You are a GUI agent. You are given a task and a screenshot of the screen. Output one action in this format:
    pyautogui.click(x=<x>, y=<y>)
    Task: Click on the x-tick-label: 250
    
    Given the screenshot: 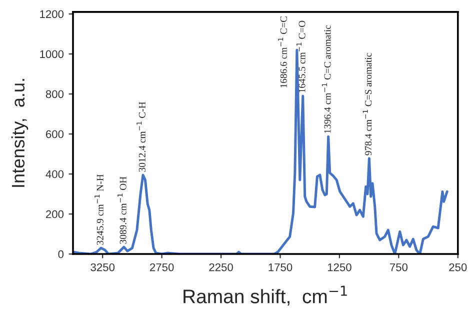 What is the action you would take?
    pyautogui.click(x=458, y=267)
    